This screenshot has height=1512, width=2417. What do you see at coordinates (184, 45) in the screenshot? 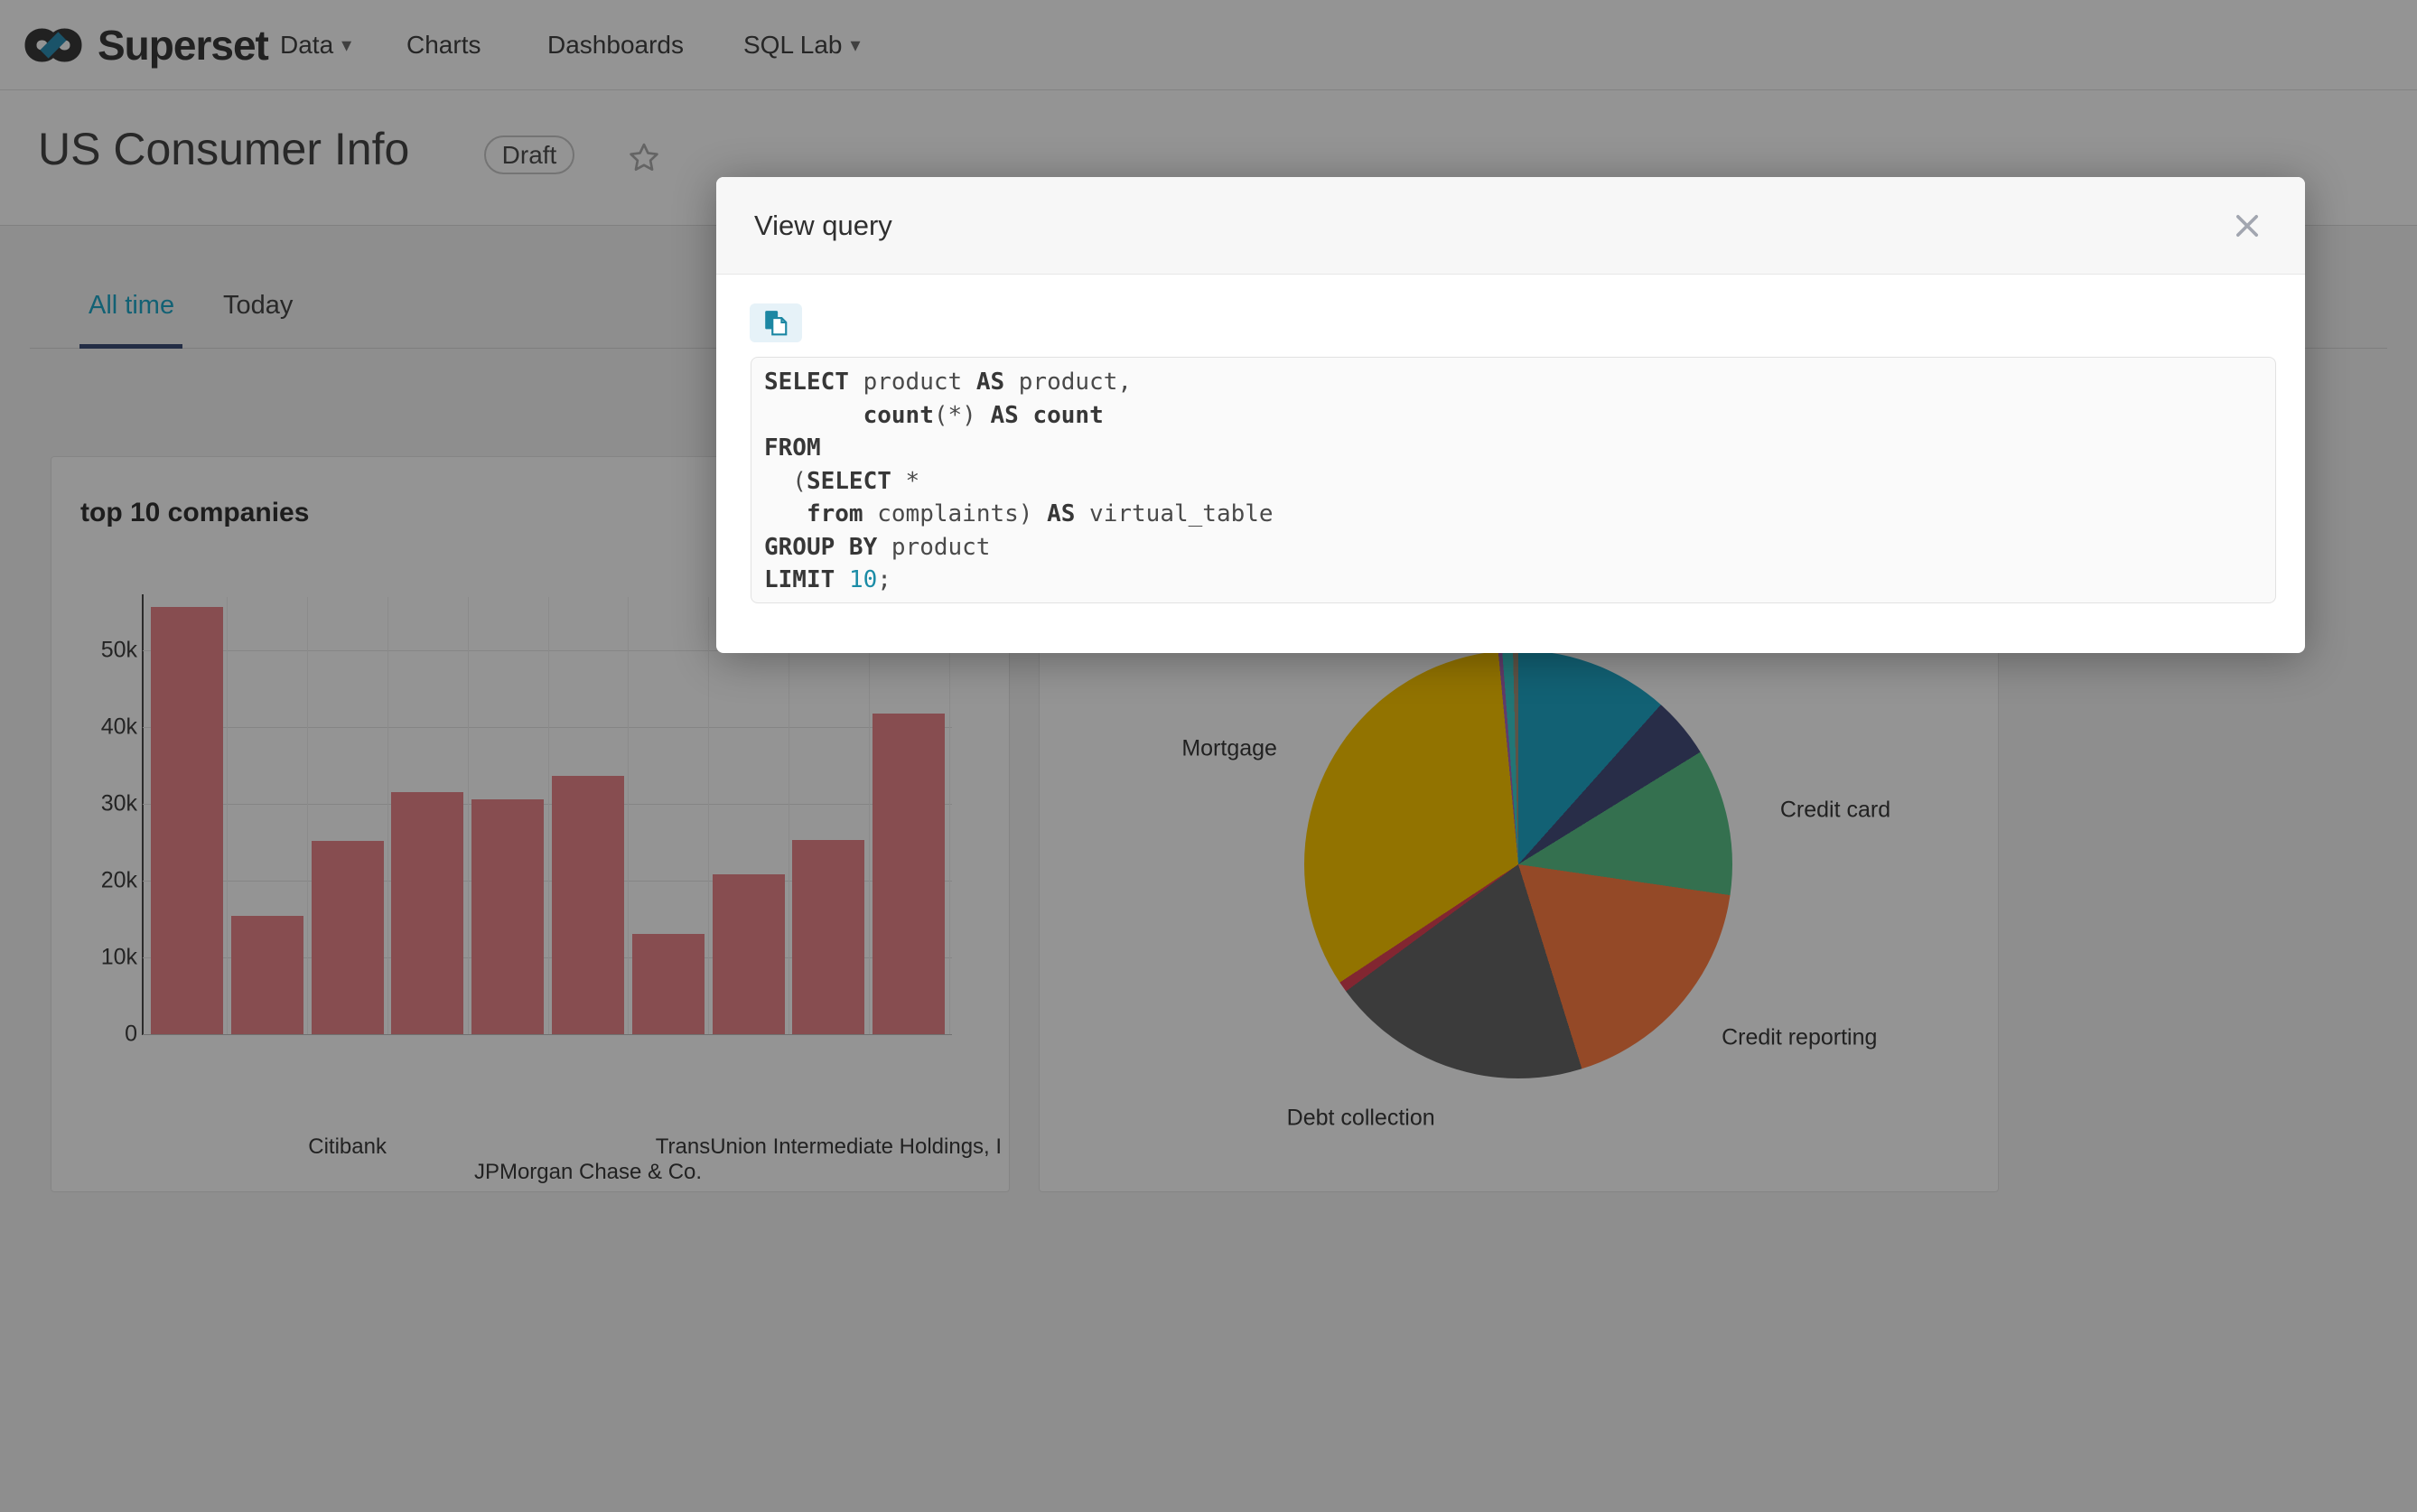
I see `brand-name: Superset` at bounding box center [184, 45].